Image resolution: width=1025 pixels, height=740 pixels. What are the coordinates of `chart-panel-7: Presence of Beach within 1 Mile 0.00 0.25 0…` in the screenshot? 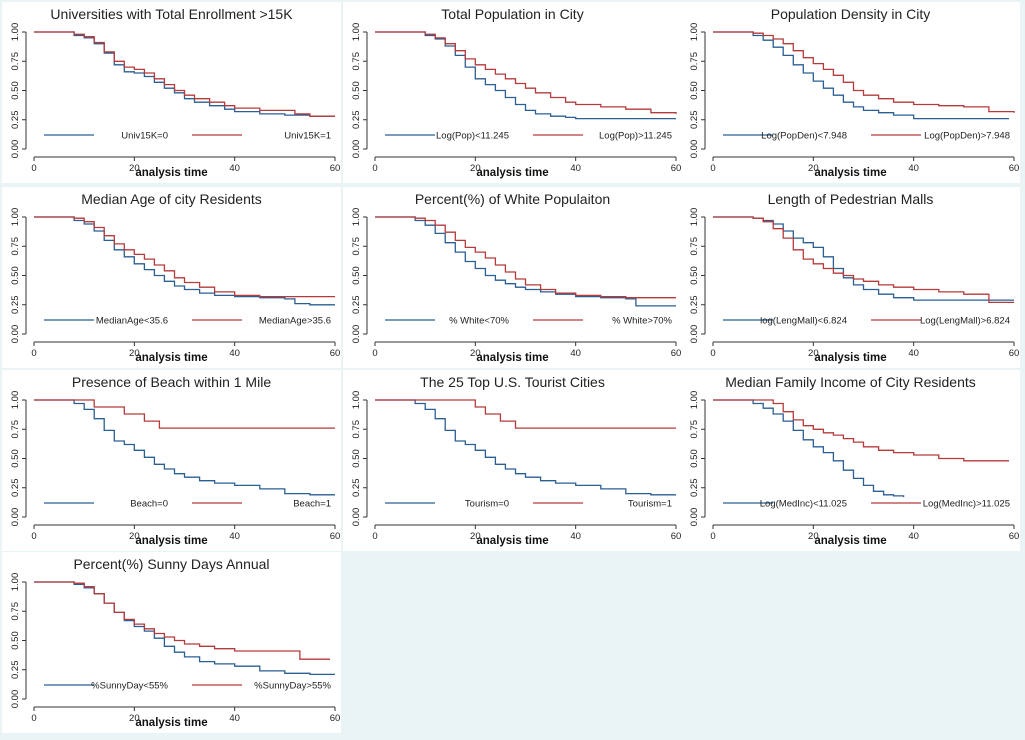 It's located at (171, 460).